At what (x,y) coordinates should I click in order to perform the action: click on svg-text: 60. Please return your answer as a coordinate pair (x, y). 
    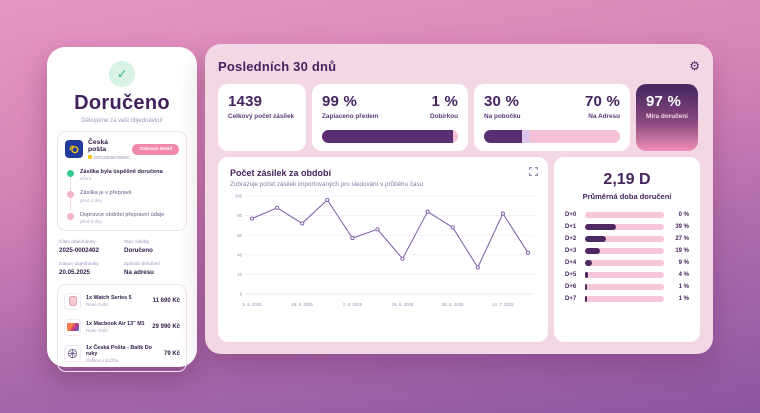
    Looking at the image, I should click on (239, 235).